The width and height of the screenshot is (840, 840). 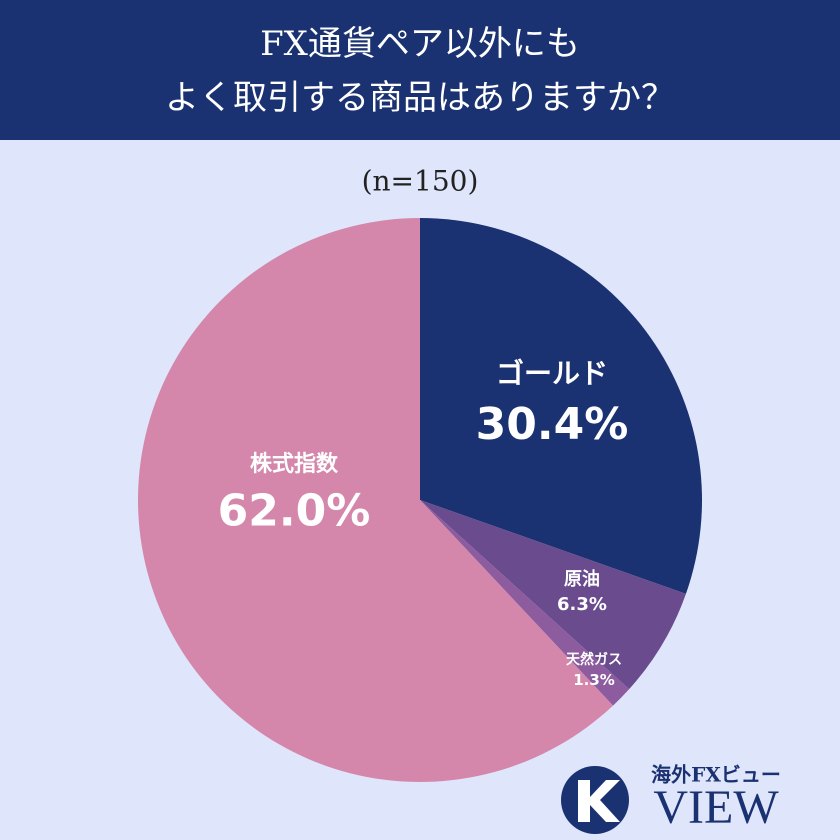 What do you see at coordinates (582, 579) in the screenshot?
I see `slice-label: 原油` at bounding box center [582, 579].